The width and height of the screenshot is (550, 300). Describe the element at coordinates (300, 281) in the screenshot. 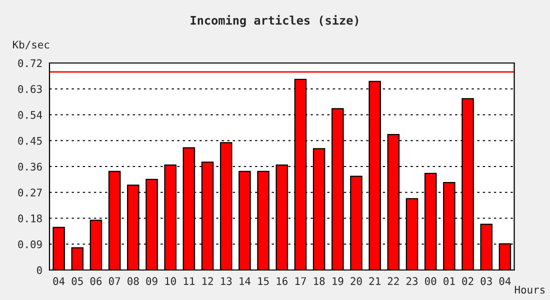

I see `x-tick-label: 17` at that location.